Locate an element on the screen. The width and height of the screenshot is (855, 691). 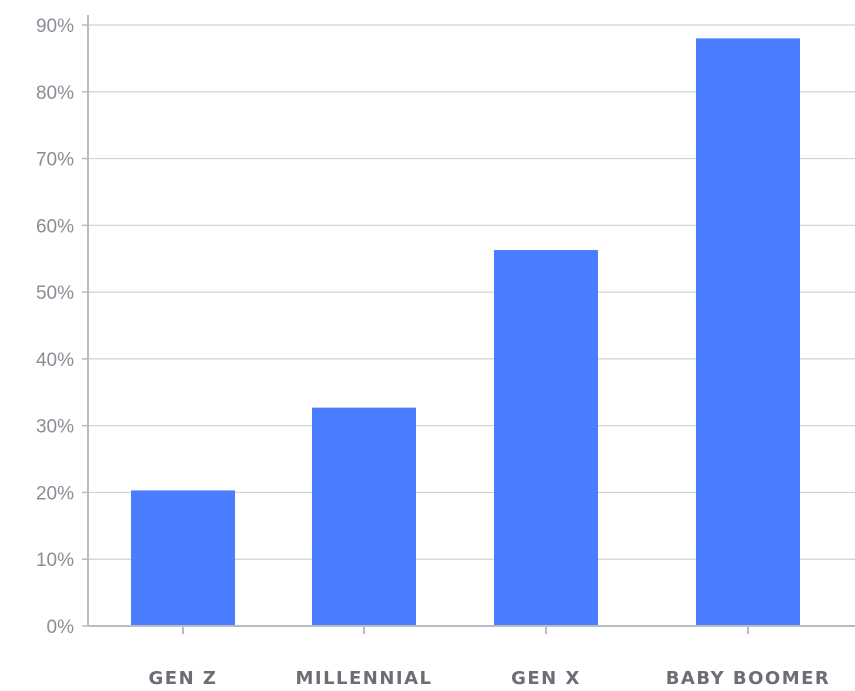
y-tick-label-40: 40% is located at coordinates (55, 360).